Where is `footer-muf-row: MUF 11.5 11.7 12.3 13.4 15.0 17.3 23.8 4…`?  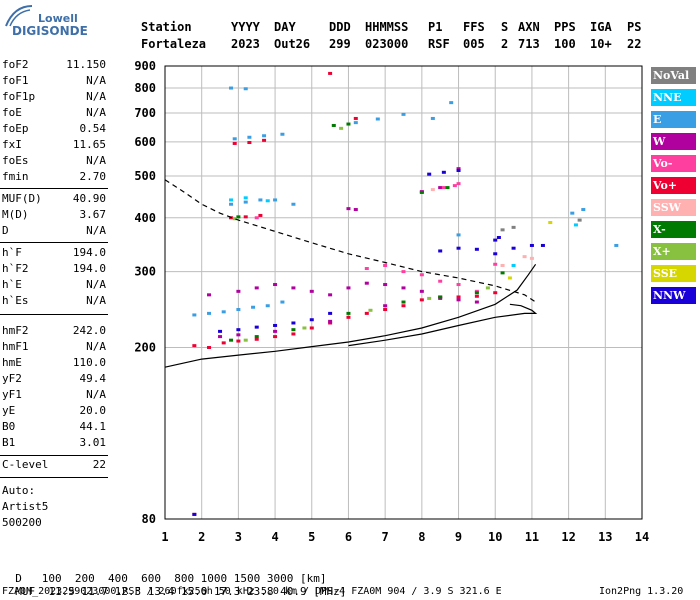
footer-muf-row: MUF 11.5 11.7 12.3 13.4 15.0 17.3 23.8 4… is located at coordinates (174, 585).